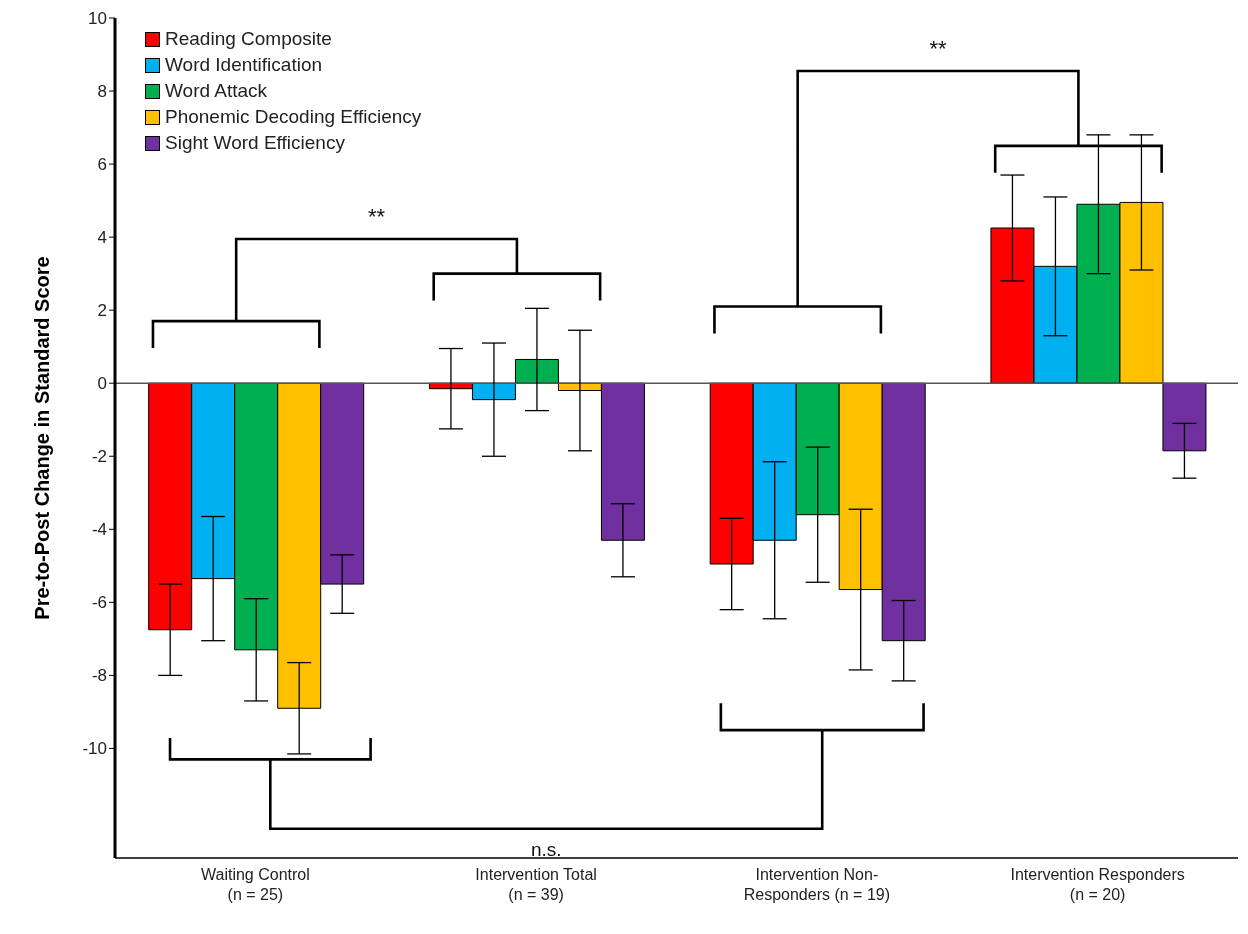 The image size is (1248, 934). I want to click on y-tick-label: 6, so click(102, 165).